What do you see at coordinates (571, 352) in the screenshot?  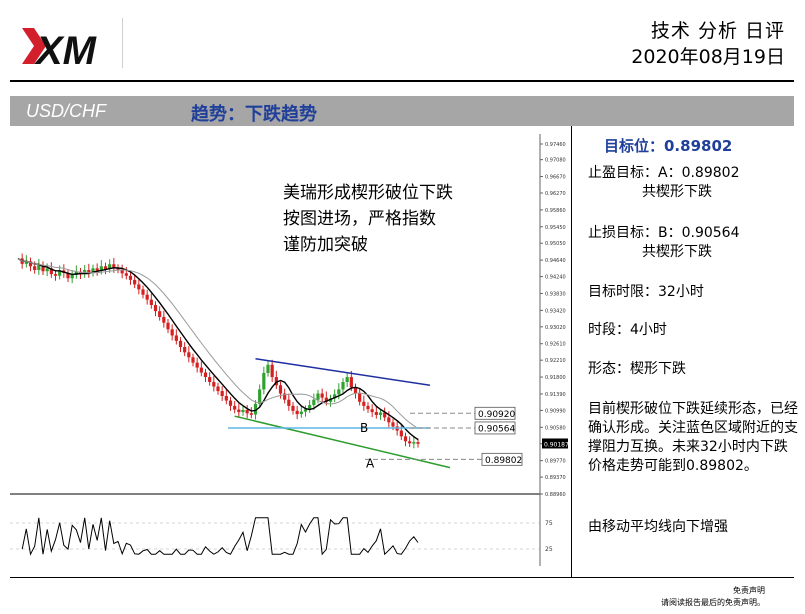 I see `panel-divider` at bounding box center [571, 352].